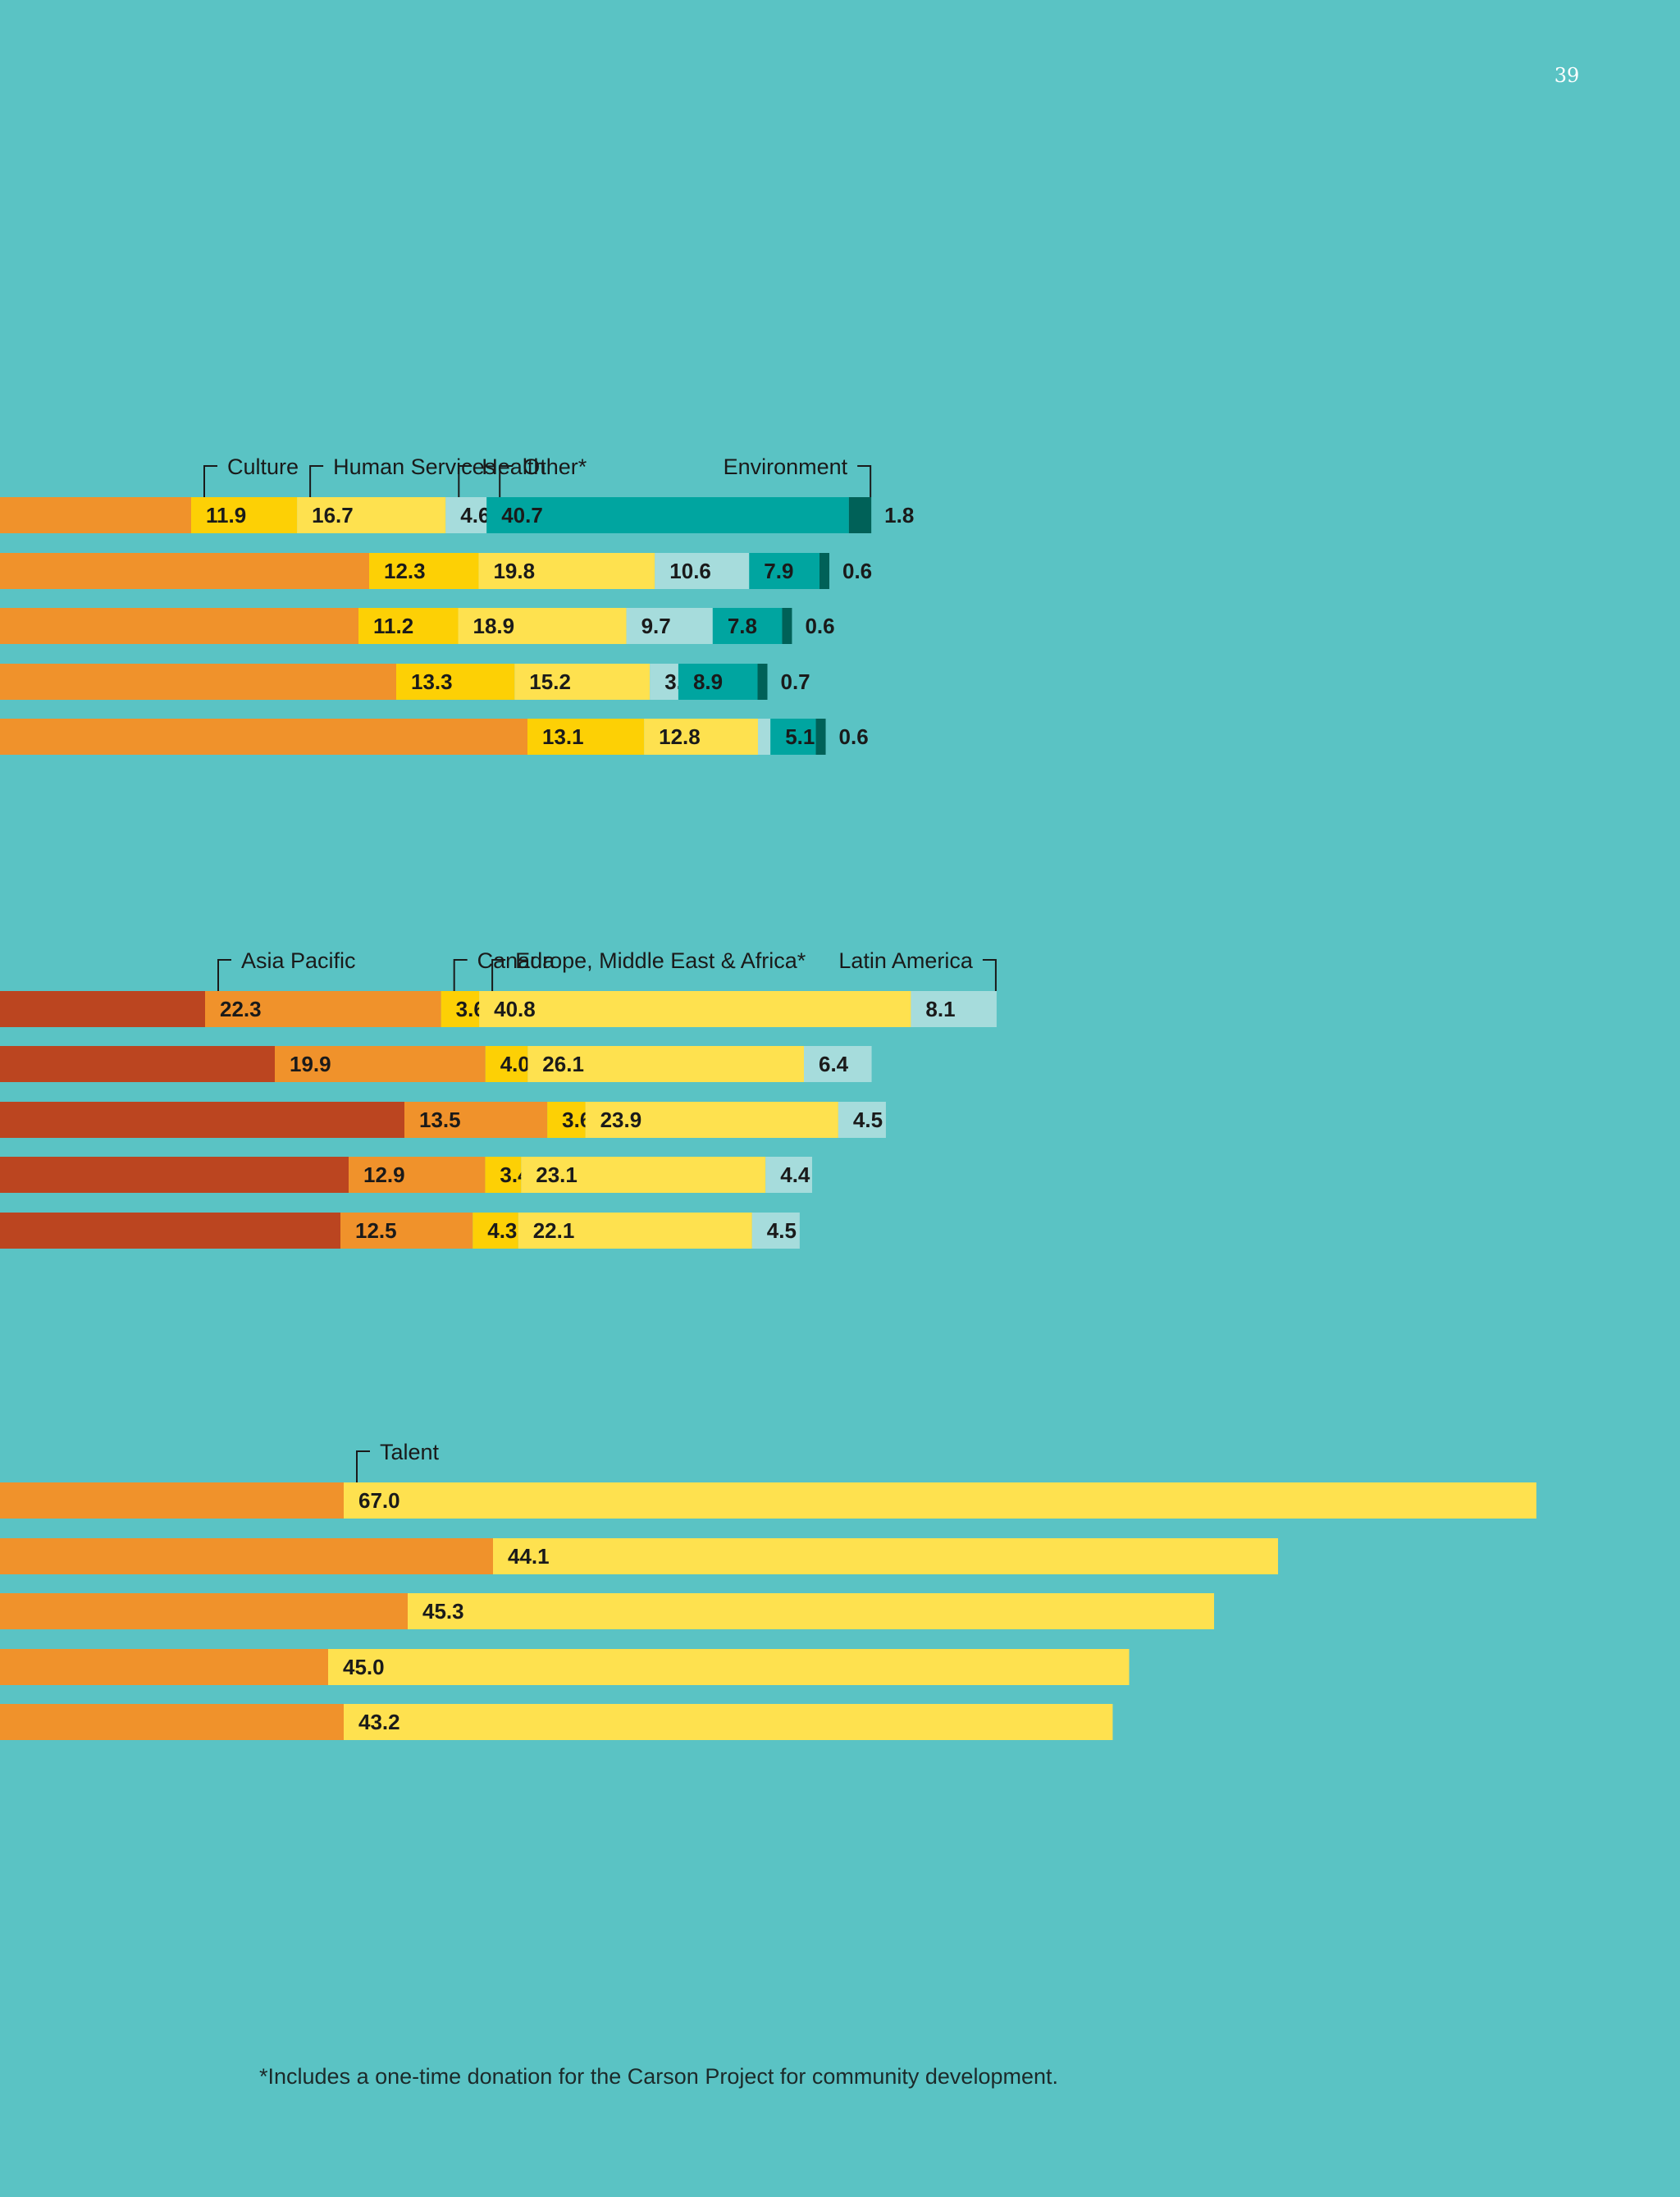  What do you see at coordinates (515, 1009) in the screenshot?
I see `value-label: 40.8` at bounding box center [515, 1009].